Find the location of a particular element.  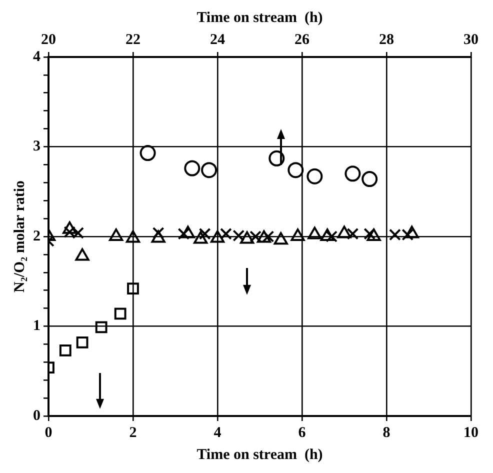

y-tick-label: 1 is located at coordinates (36, 326).